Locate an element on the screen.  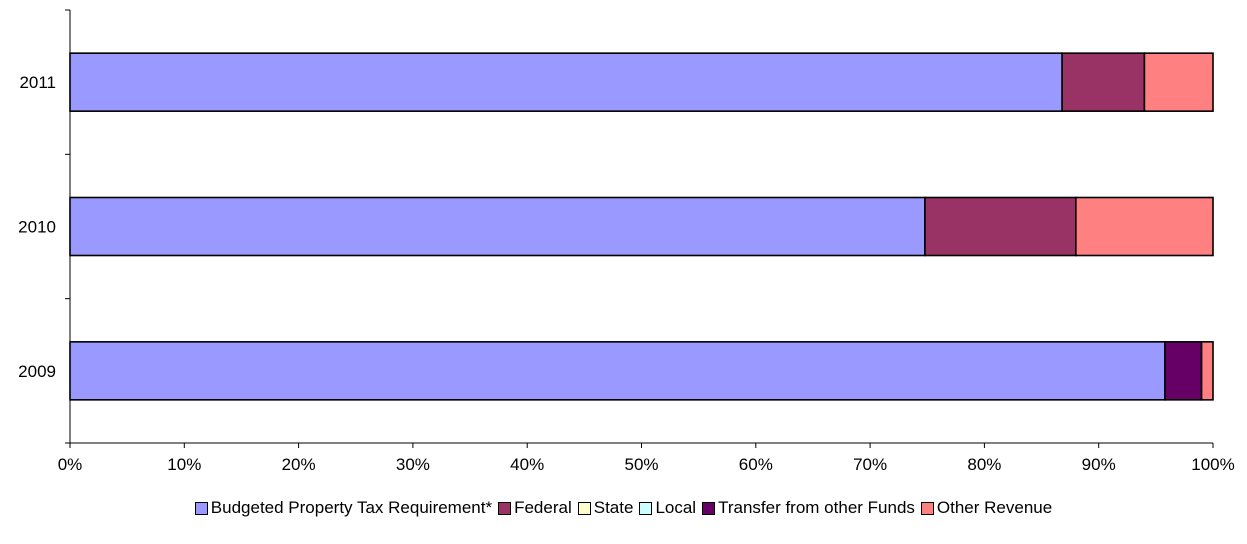
legend-item-3: Local is located at coordinates (667, 508).